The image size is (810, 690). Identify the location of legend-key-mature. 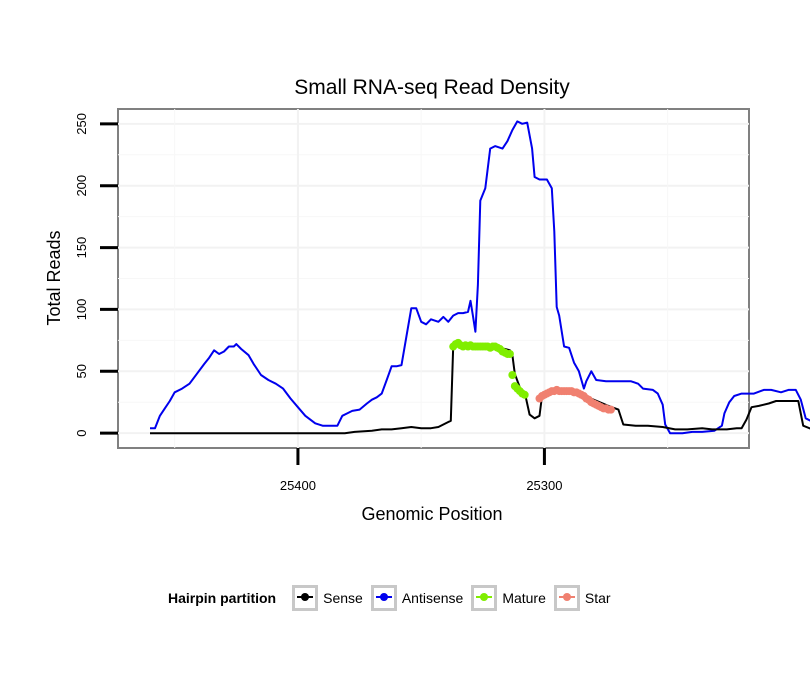
(484, 598).